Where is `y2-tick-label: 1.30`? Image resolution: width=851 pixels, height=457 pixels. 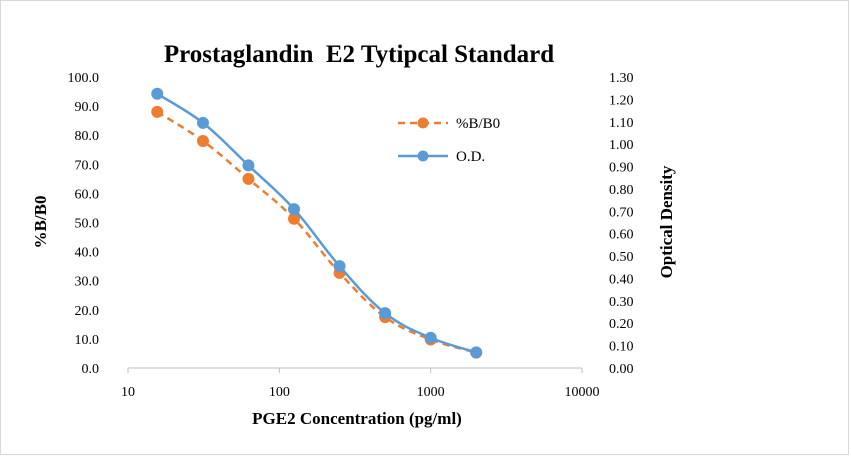
y2-tick-label: 1.30 is located at coordinates (621, 78).